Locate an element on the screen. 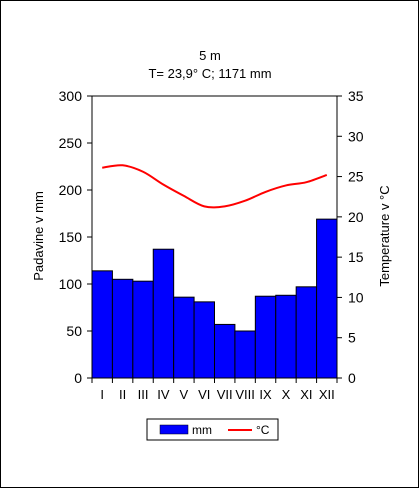 The image size is (419, 488). right-tick-label: 25 is located at coordinates (356, 177).